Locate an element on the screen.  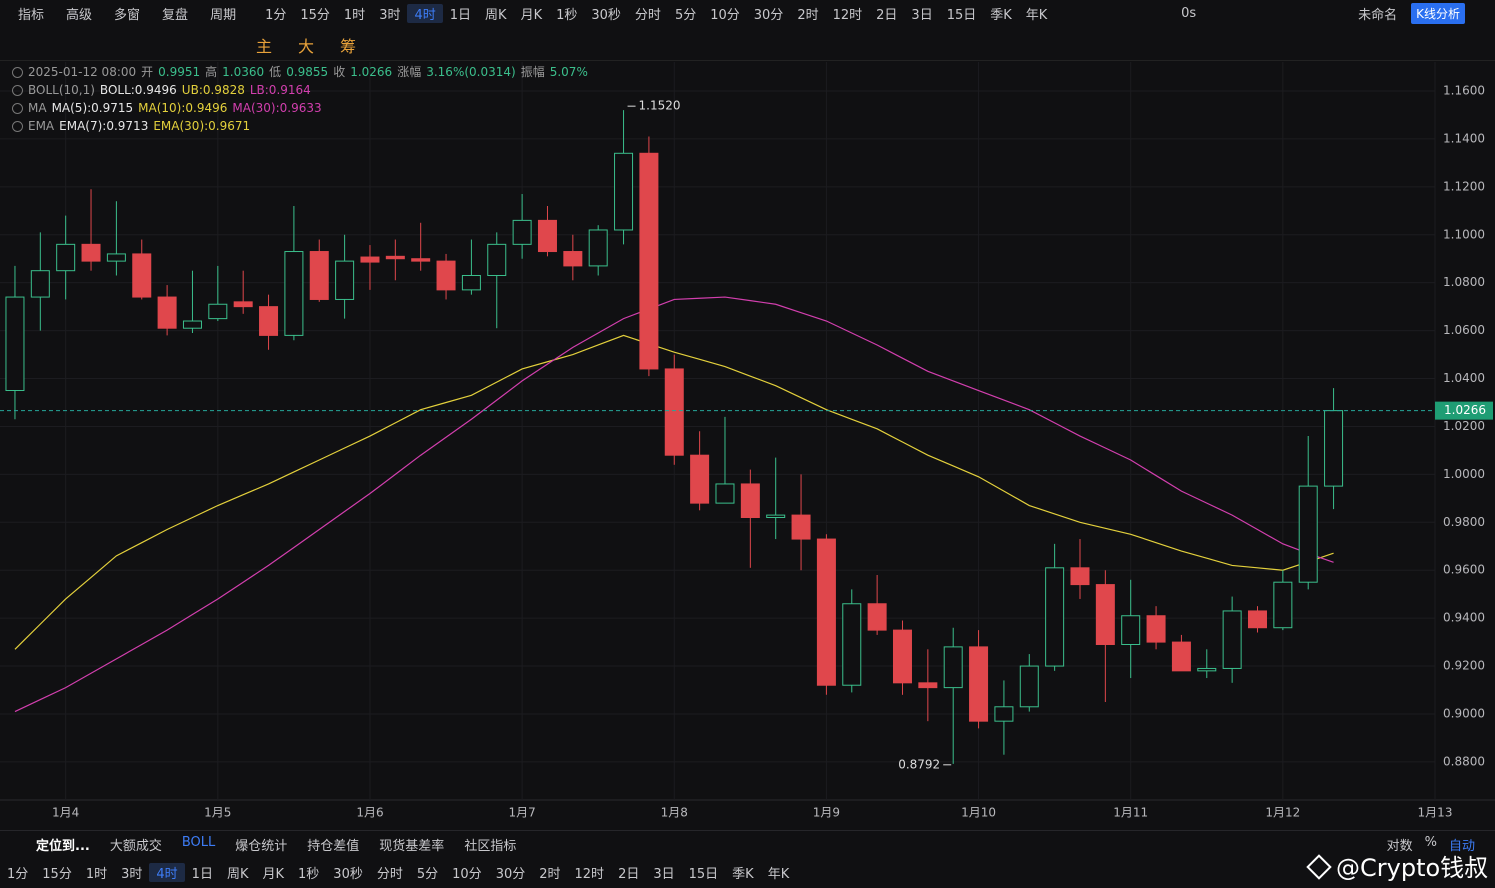
legend-value: 1.0266 is located at coordinates (371, 72).